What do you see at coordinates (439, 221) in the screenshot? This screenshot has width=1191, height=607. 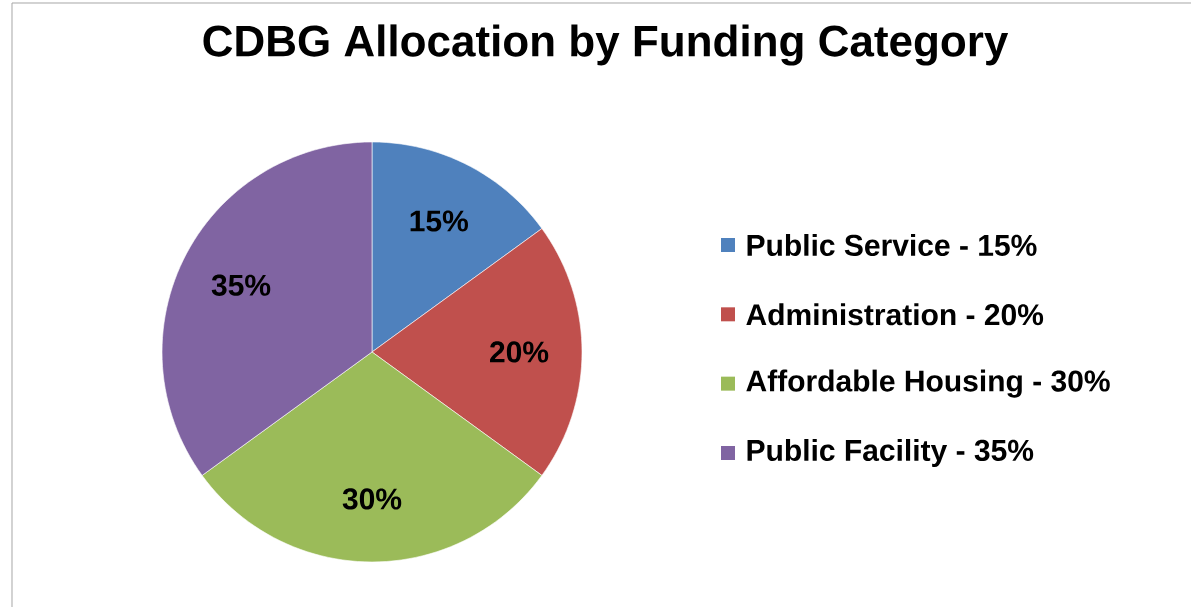 I see `data-label: 15%` at bounding box center [439, 221].